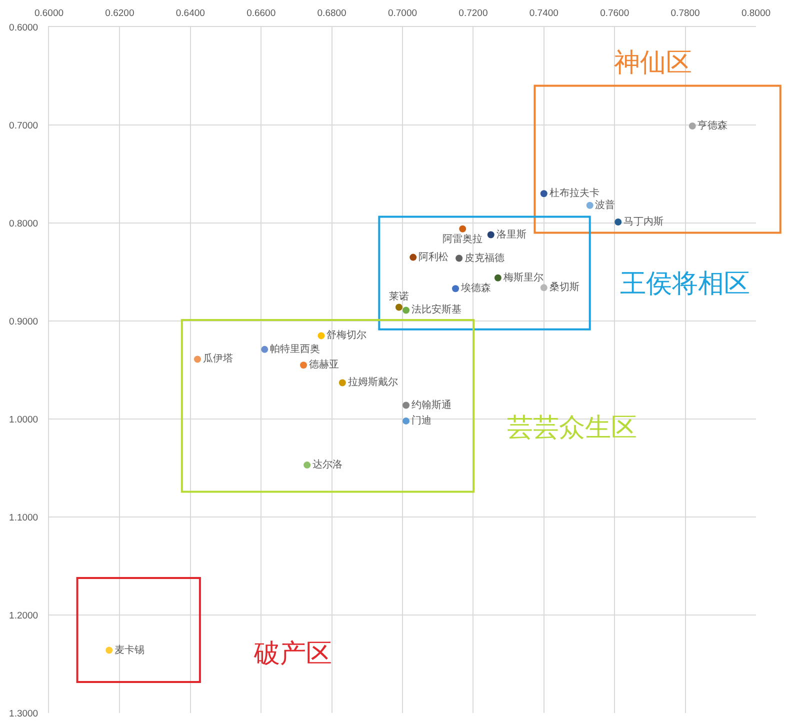 This screenshot has height=726, width=800. What do you see at coordinates (523, 277) in the screenshot?
I see `series-label: 梅斯里尔` at bounding box center [523, 277].